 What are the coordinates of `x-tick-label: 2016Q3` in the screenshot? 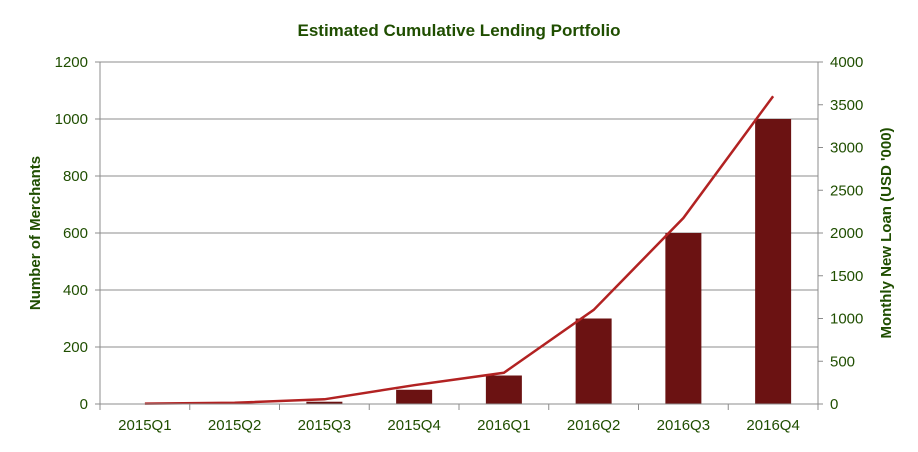 It's located at (683, 425).